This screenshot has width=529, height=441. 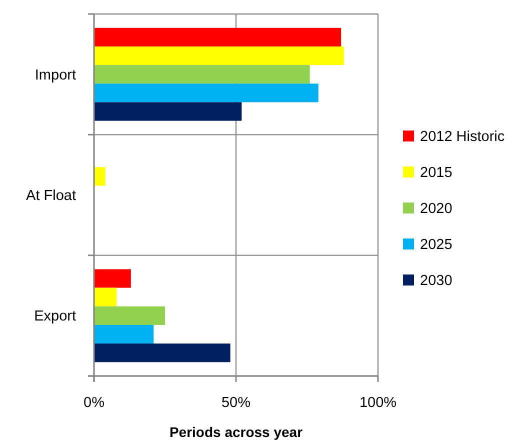 I want to click on y-tick-label: At Float, so click(x=51, y=196).